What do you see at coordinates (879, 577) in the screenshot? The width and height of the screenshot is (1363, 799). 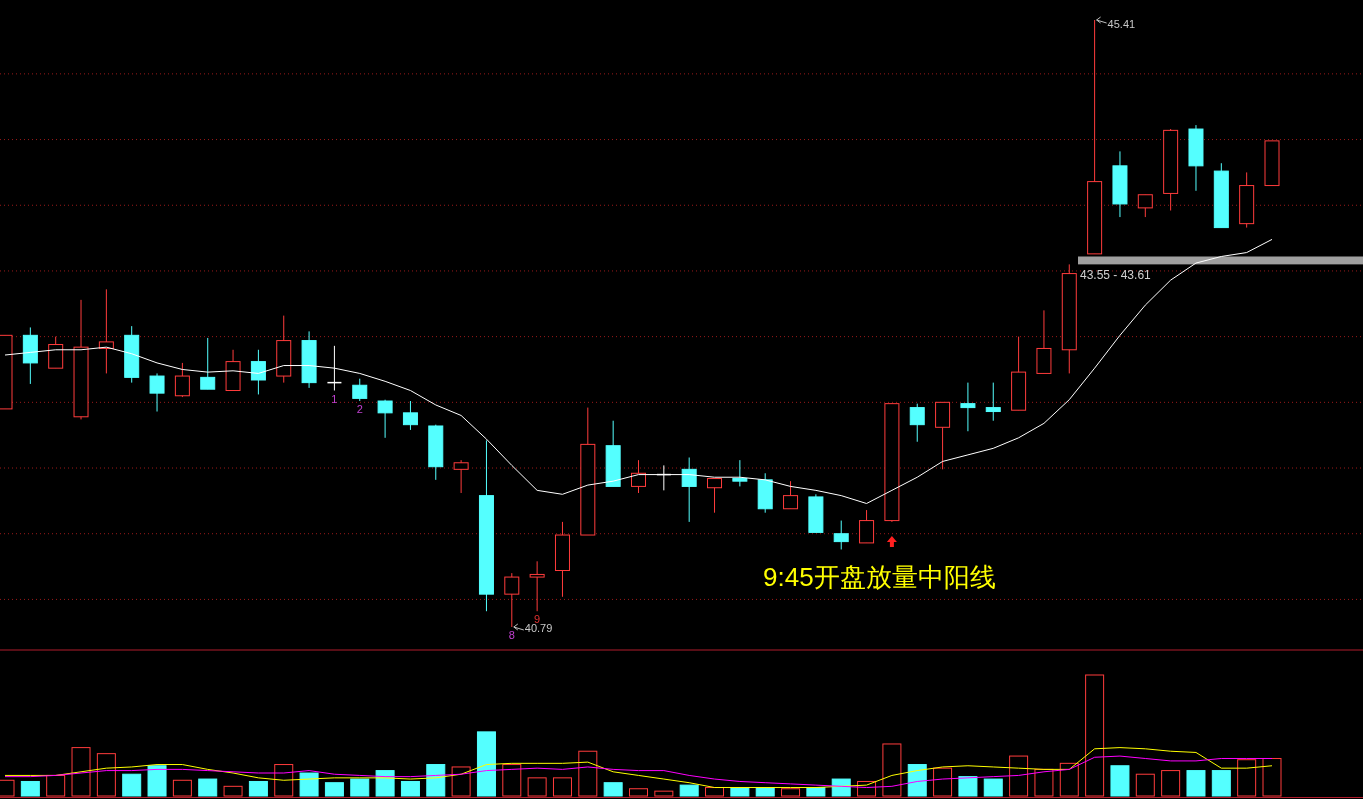 I see `annotation: 9:45开盘放量中阳线` at bounding box center [879, 577].